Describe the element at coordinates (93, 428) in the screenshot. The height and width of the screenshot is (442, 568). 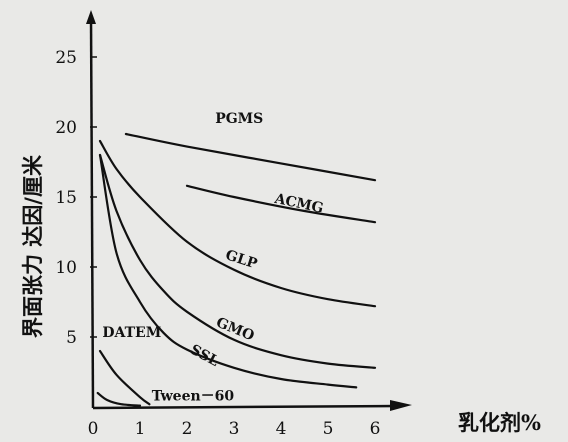
I see `x-tick-label: 0` at that location.